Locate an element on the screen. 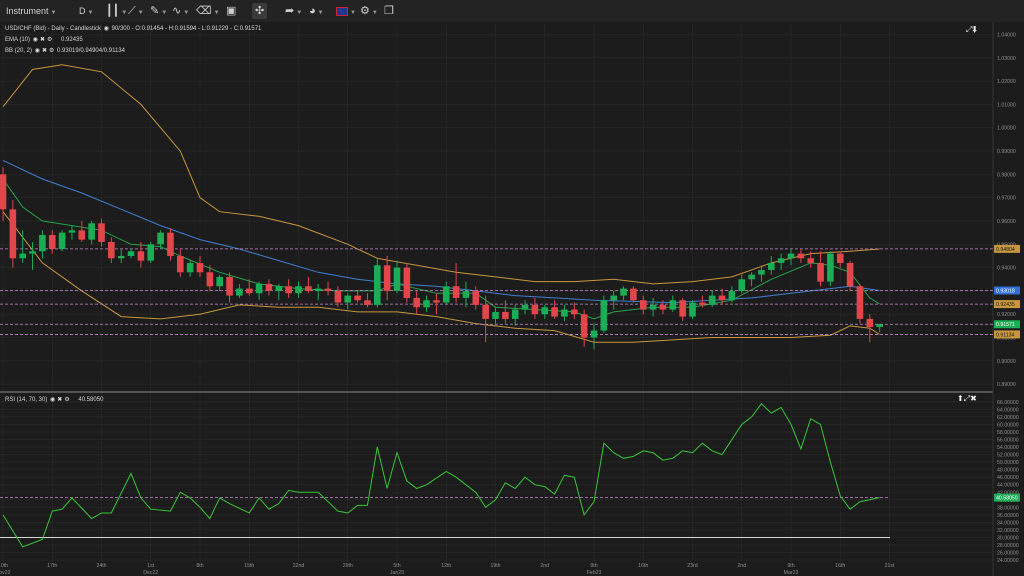 This screenshot has width=1024, height=576. rsi-panel-controls: ⬆⤢✖ is located at coordinates (967, 399).